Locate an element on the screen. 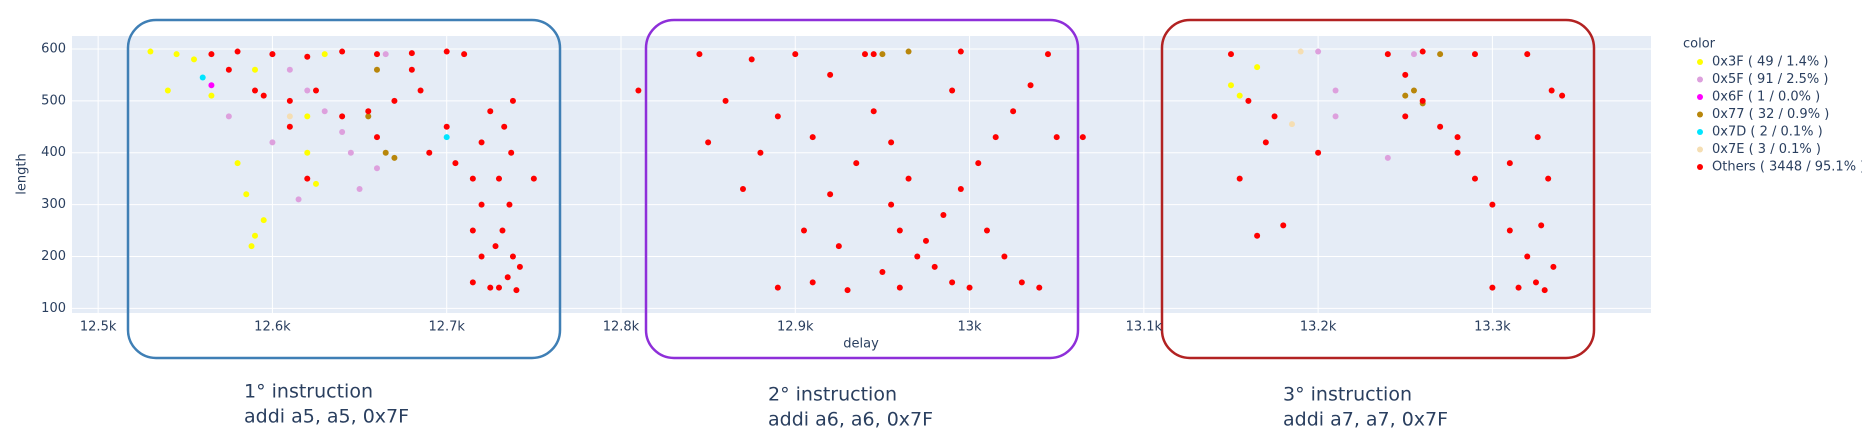 The height and width of the screenshot is (440, 1862). y-tick-label: 200 is located at coordinates (53, 256).